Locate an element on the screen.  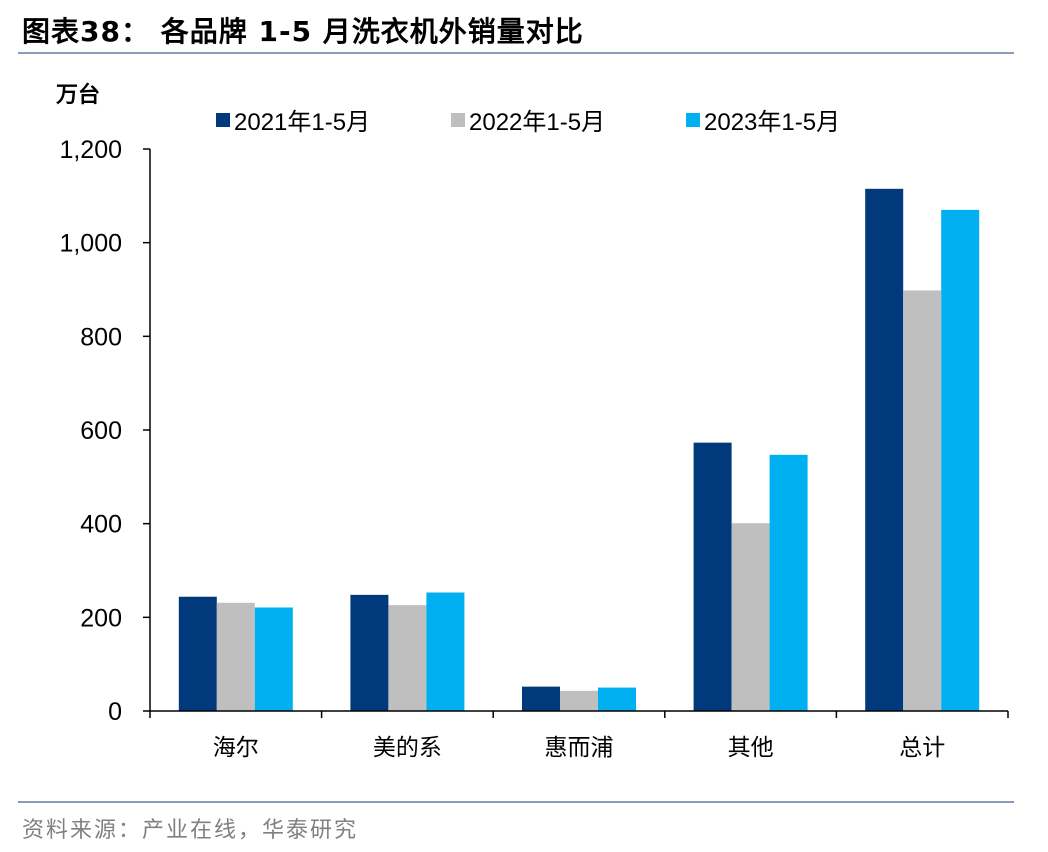
x-category-label: 海尔 is located at coordinates (236, 748).